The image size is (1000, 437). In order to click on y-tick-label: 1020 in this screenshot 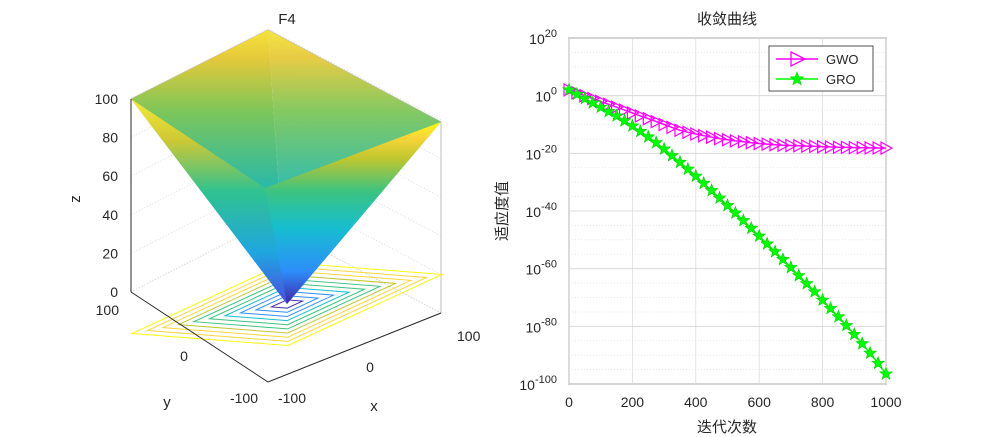, I will do `click(543, 37)`.